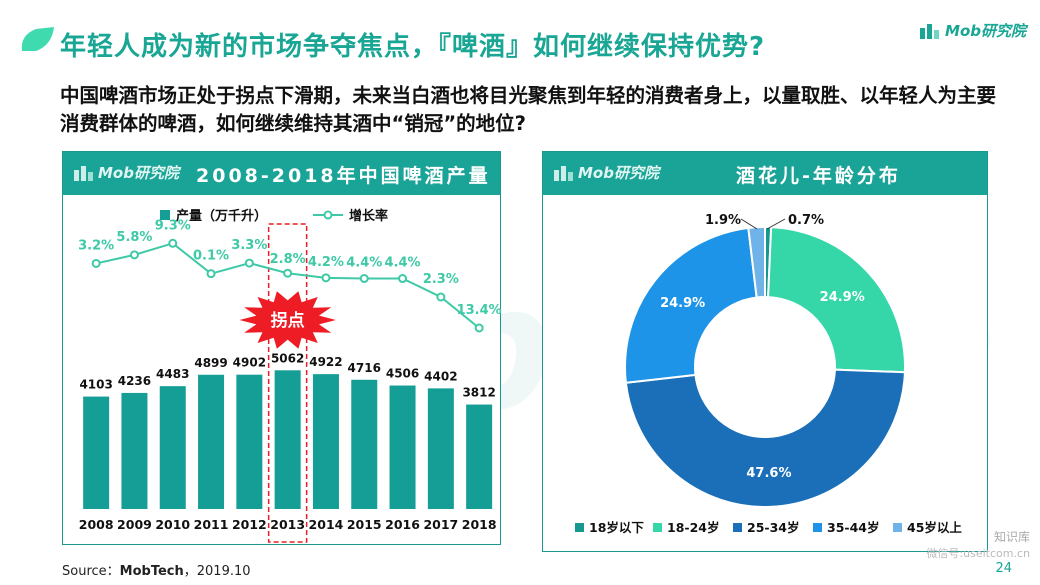 Image resolution: width=1040 pixels, height=585 pixels. Describe the element at coordinates (978, 544) in the screenshot. I see `wechat-watermark: 知识库 微信号:useitcom.cn` at that location.